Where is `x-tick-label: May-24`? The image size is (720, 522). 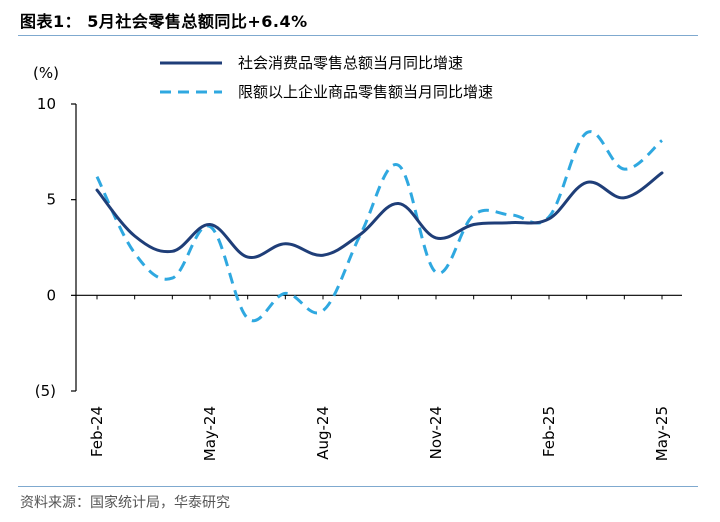 x-tick-label: May-24 is located at coordinates (210, 433).